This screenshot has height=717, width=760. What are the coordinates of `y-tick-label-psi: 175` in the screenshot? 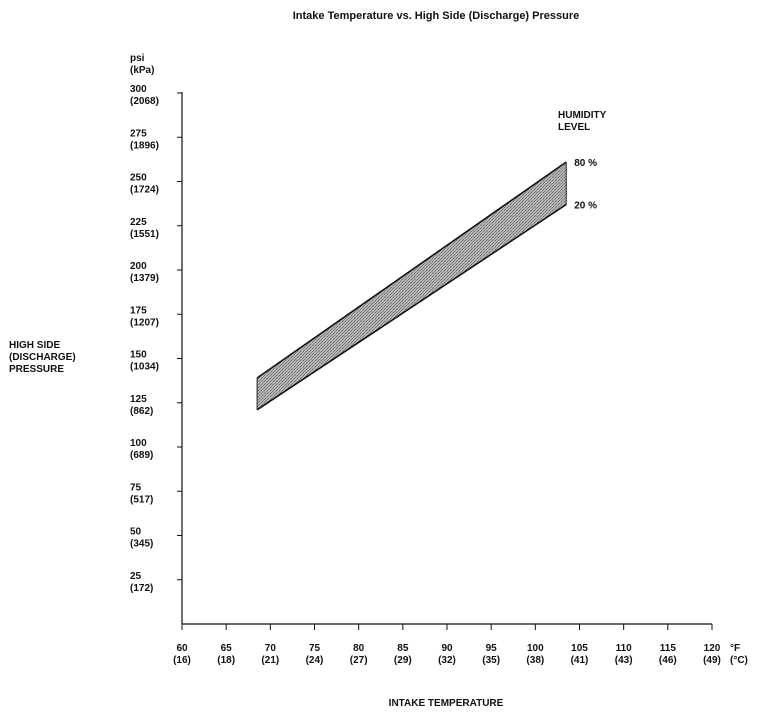 It's located at (138, 310).